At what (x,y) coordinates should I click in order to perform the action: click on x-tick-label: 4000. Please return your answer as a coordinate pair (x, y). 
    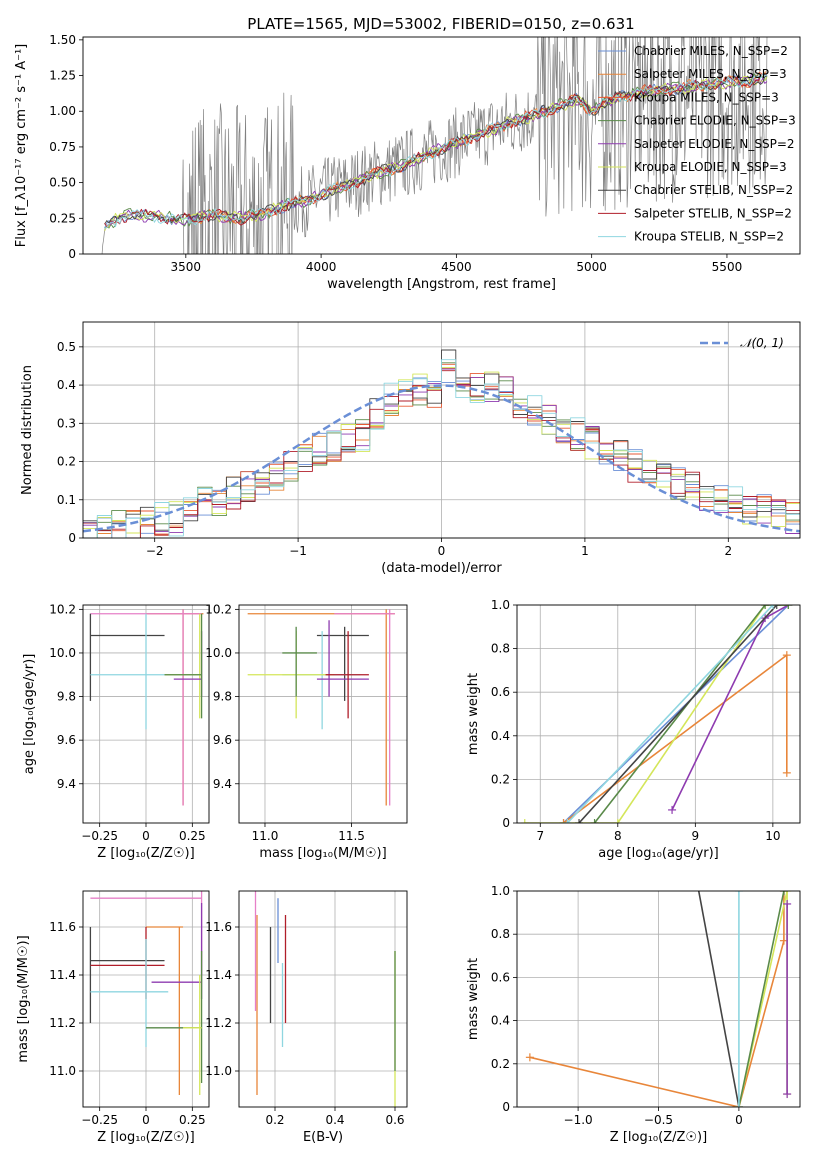
    Looking at the image, I should click on (321, 267).